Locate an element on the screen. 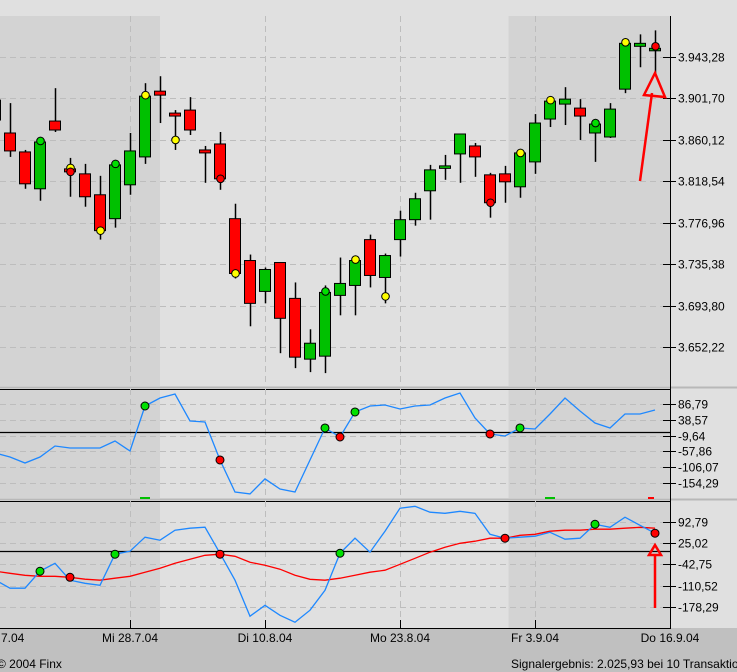 This screenshot has height=672, width=737. y-tick-label: 3.943,28 is located at coordinates (701, 58).